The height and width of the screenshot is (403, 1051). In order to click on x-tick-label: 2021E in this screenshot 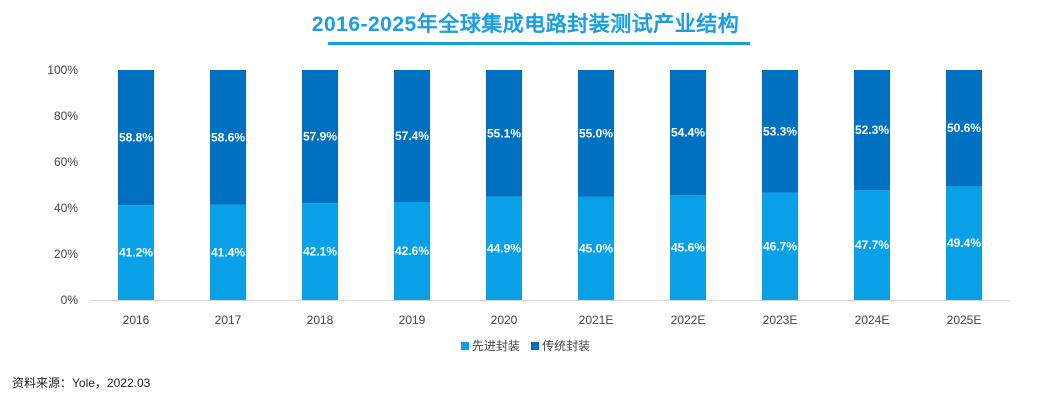, I will do `click(596, 320)`.